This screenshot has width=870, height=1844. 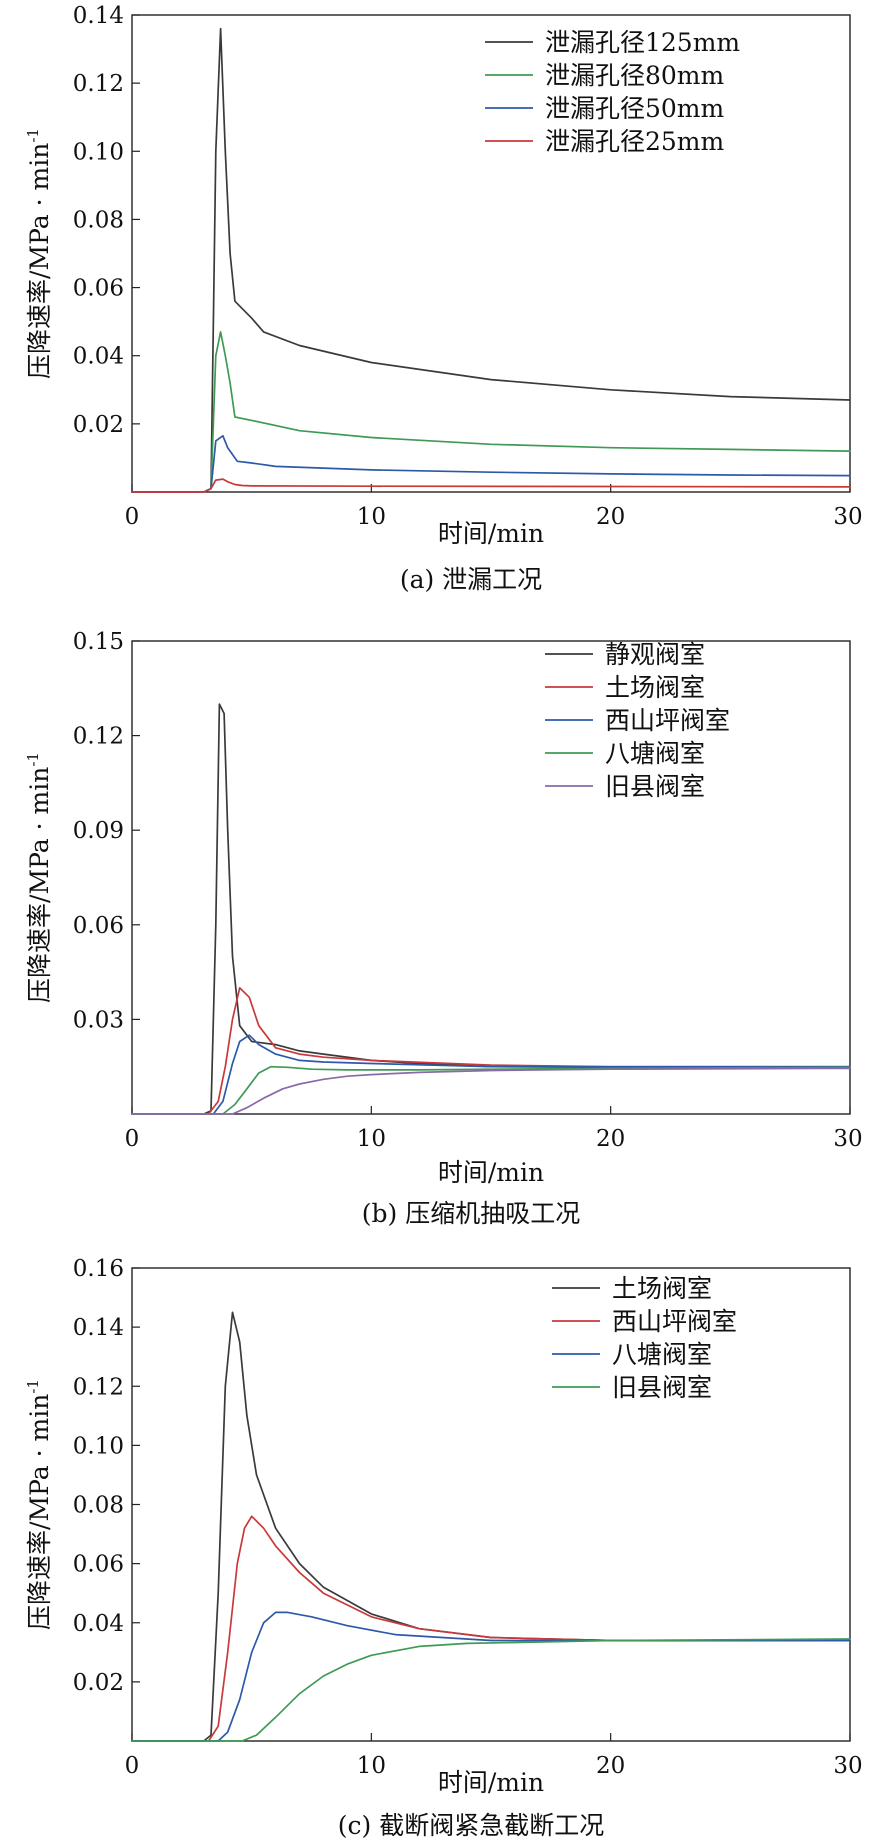 I want to click on panel-caption: (b) 压缩机抽吸工况, so click(x=471, y=1213).